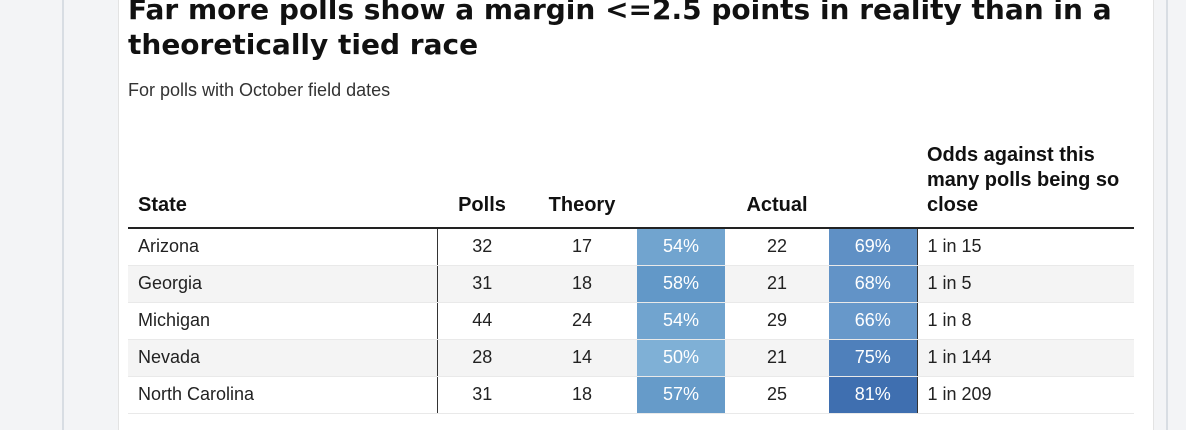 This screenshot has height=430, width=1186. What do you see at coordinates (1167, 215) in the screenshot?
I see `right-scroll-track` at bounding box center [1167, 215].